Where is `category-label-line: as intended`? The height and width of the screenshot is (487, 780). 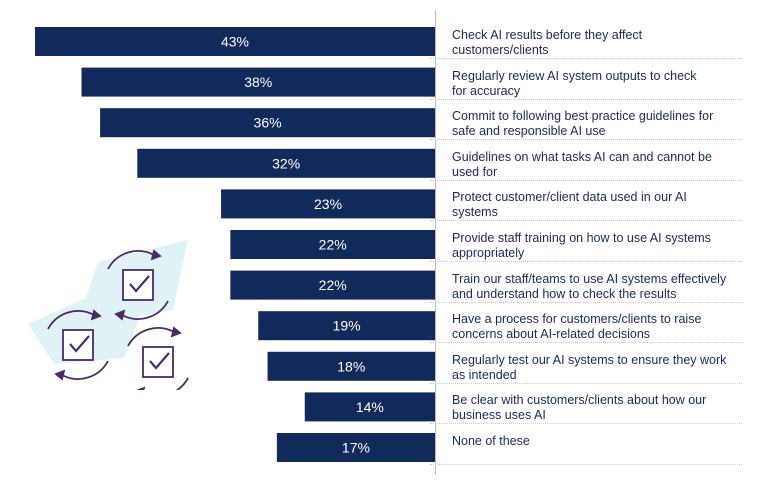
category-label-line: as intended is located at coordinates (484, 374).